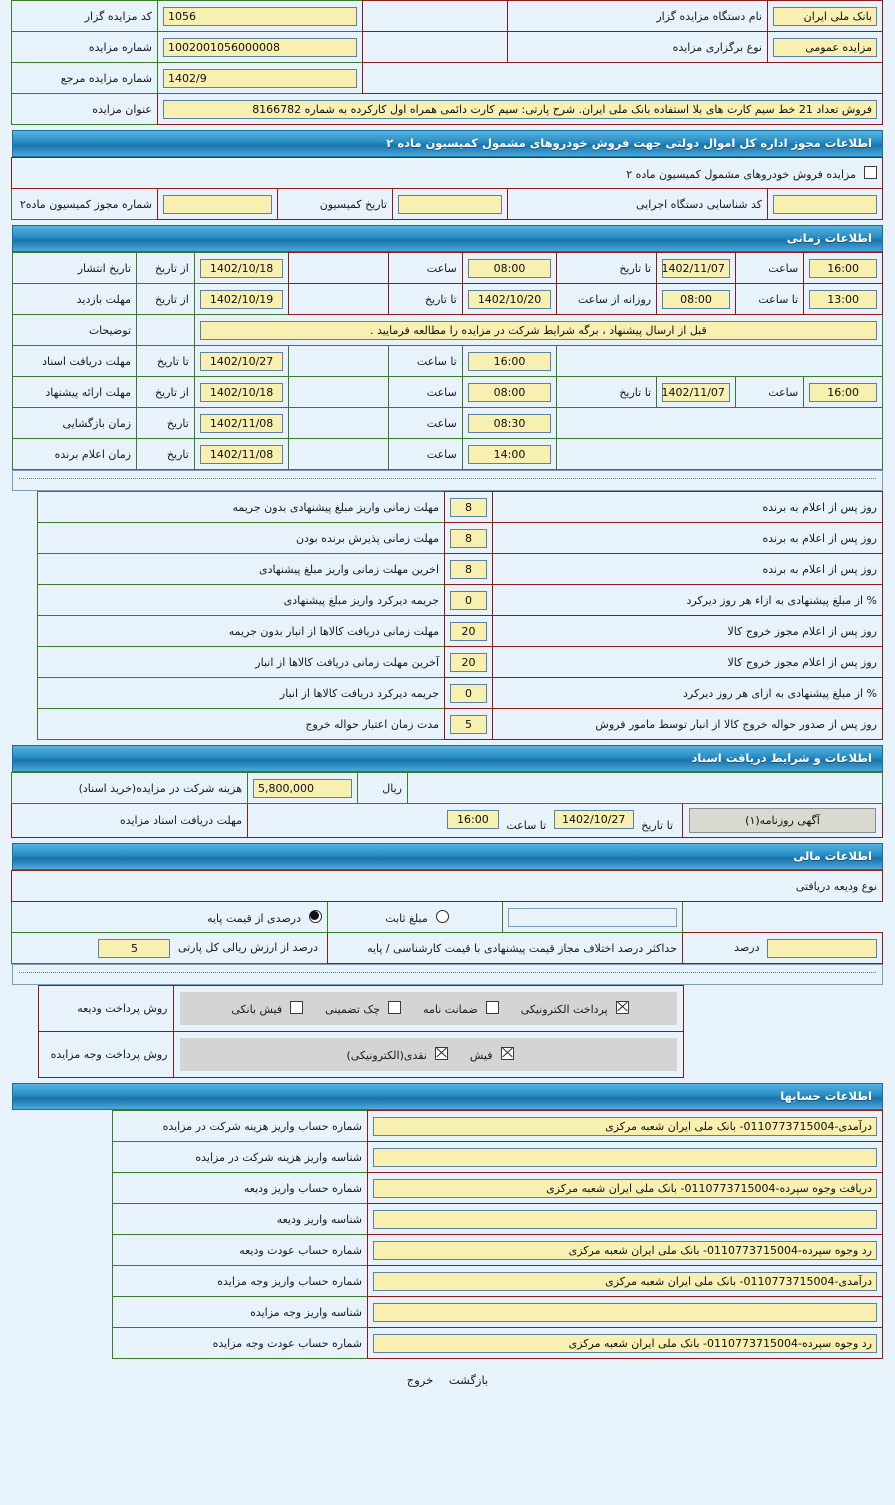 The image size is (895, 1505). Describe the element at coordinates (447, 856) in the screenshot. I see `section-header-financial: اطلاعات مالی` at that location.